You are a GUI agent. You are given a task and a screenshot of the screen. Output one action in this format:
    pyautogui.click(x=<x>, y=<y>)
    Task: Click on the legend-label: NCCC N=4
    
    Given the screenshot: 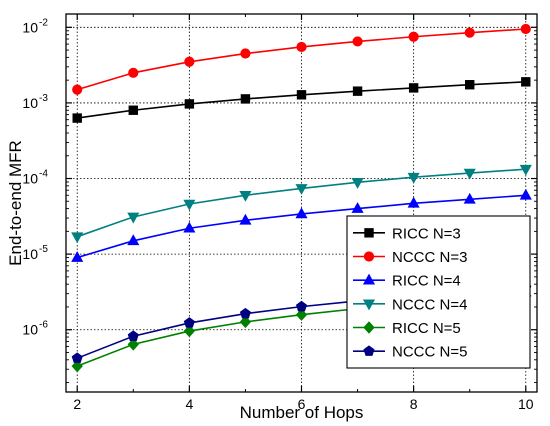 What is the action you would take?
    pyautogui.click(x=429, y=304)
    